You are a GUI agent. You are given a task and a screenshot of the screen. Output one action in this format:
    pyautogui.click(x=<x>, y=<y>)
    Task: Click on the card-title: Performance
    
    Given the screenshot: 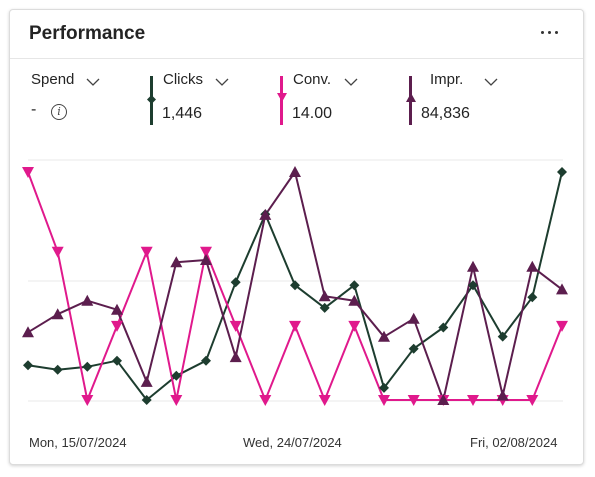 What is the action you would take?
    pyautogui.click(x=87, y=33)
    